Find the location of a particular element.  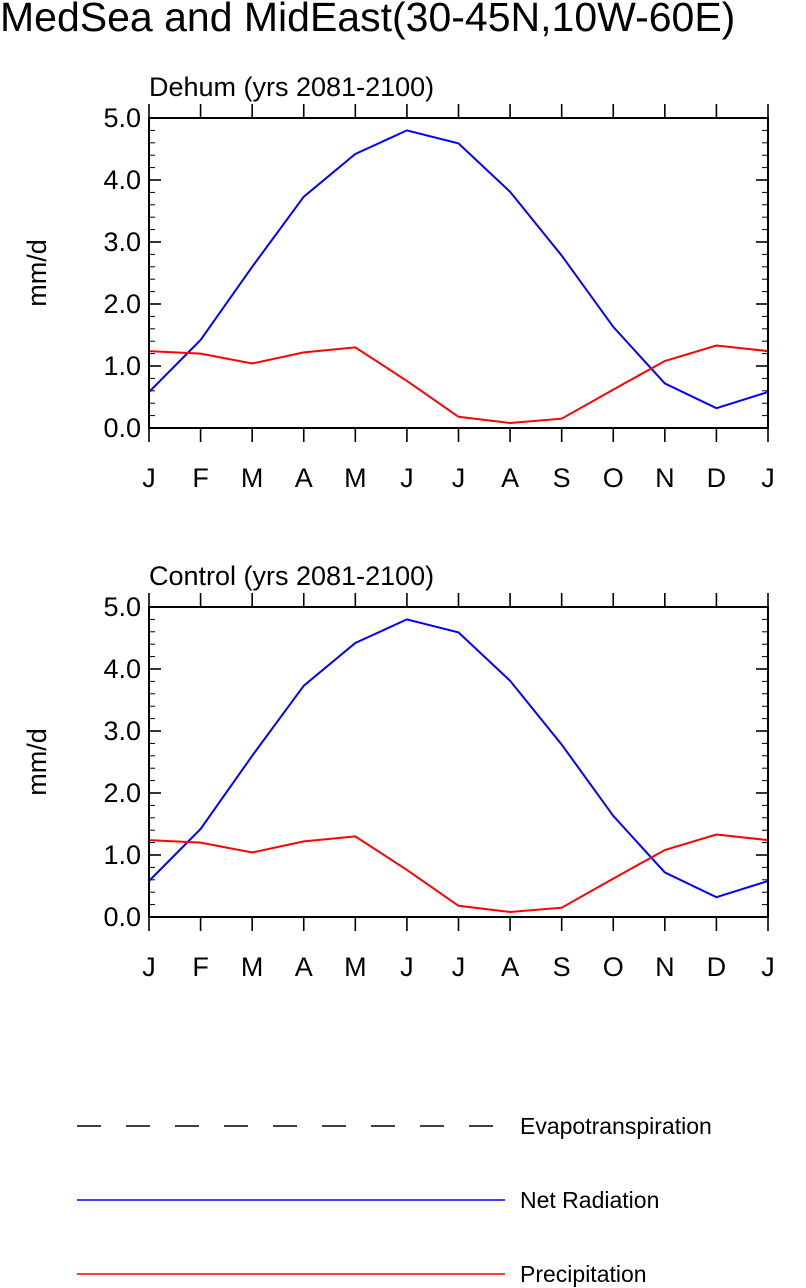

legend-label-evapotranspiration: Evapotranspiration is located at coordinates (616, 1126).